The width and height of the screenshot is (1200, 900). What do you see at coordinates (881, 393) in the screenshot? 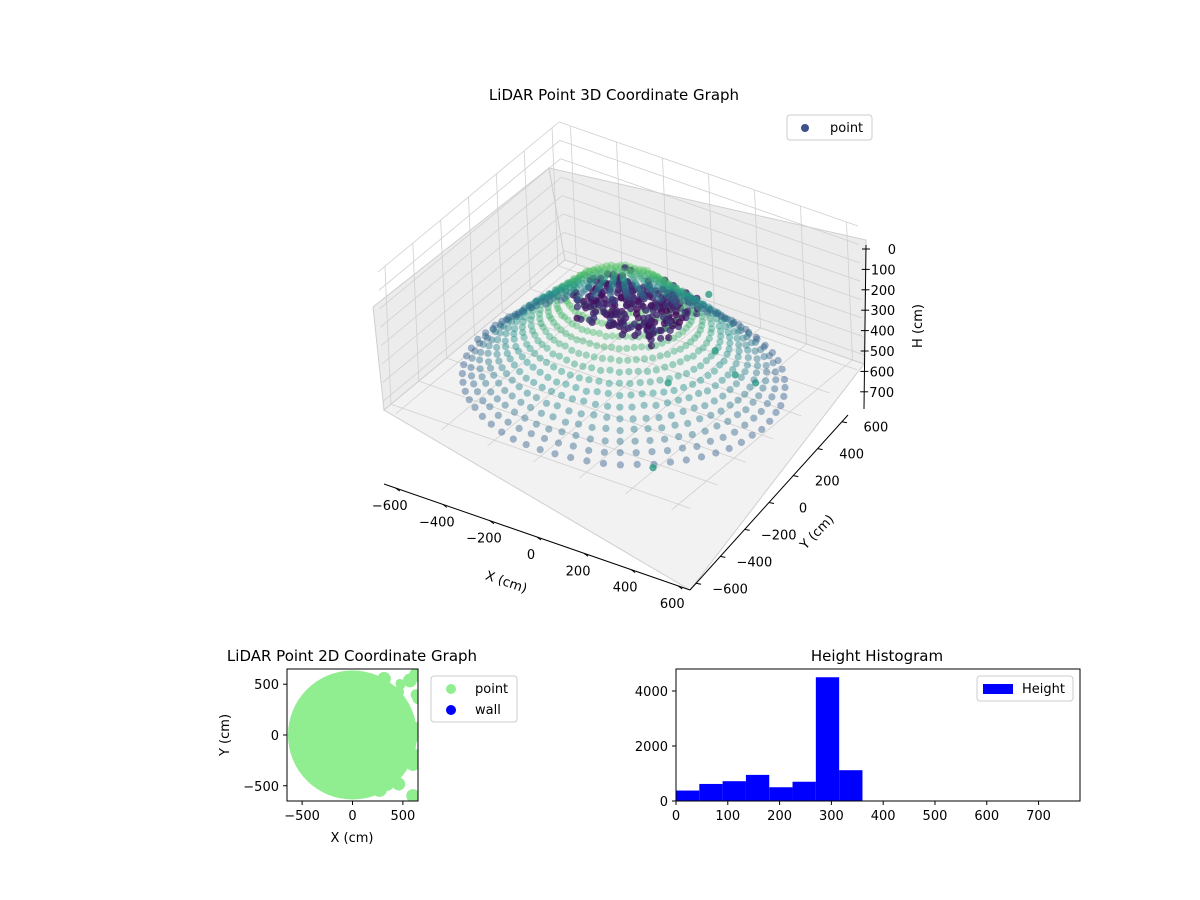
I see `z-tick-label-3d-7: 700` at bounding box center [881, 393].